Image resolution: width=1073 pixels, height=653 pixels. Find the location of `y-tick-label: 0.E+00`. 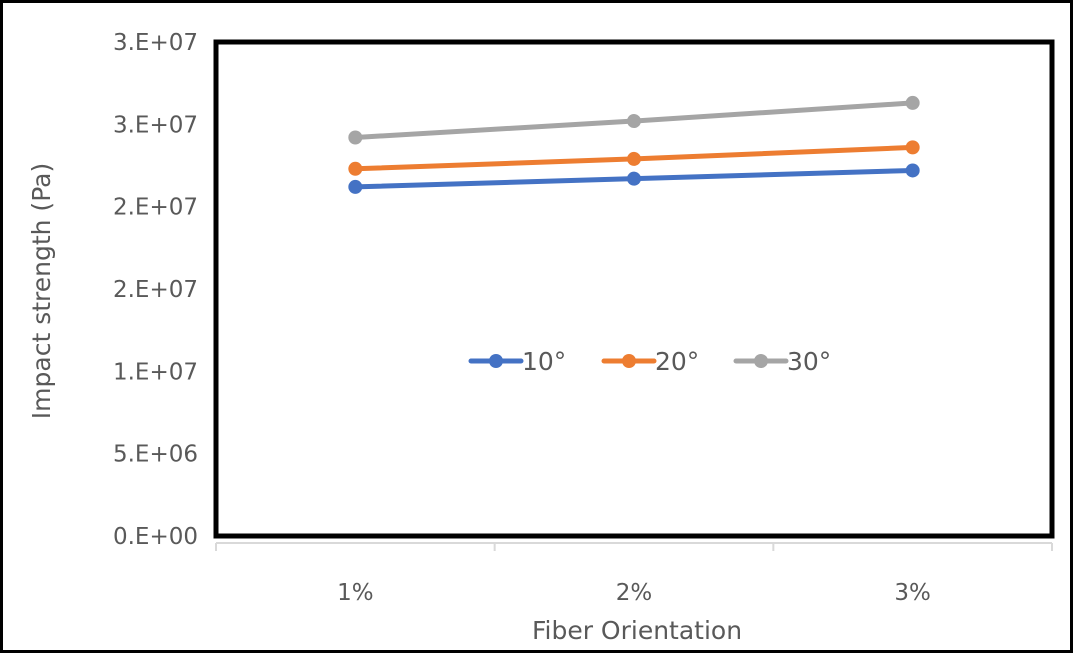

y-tick-label: 0.E+00 is located at coordinates (155, 537).